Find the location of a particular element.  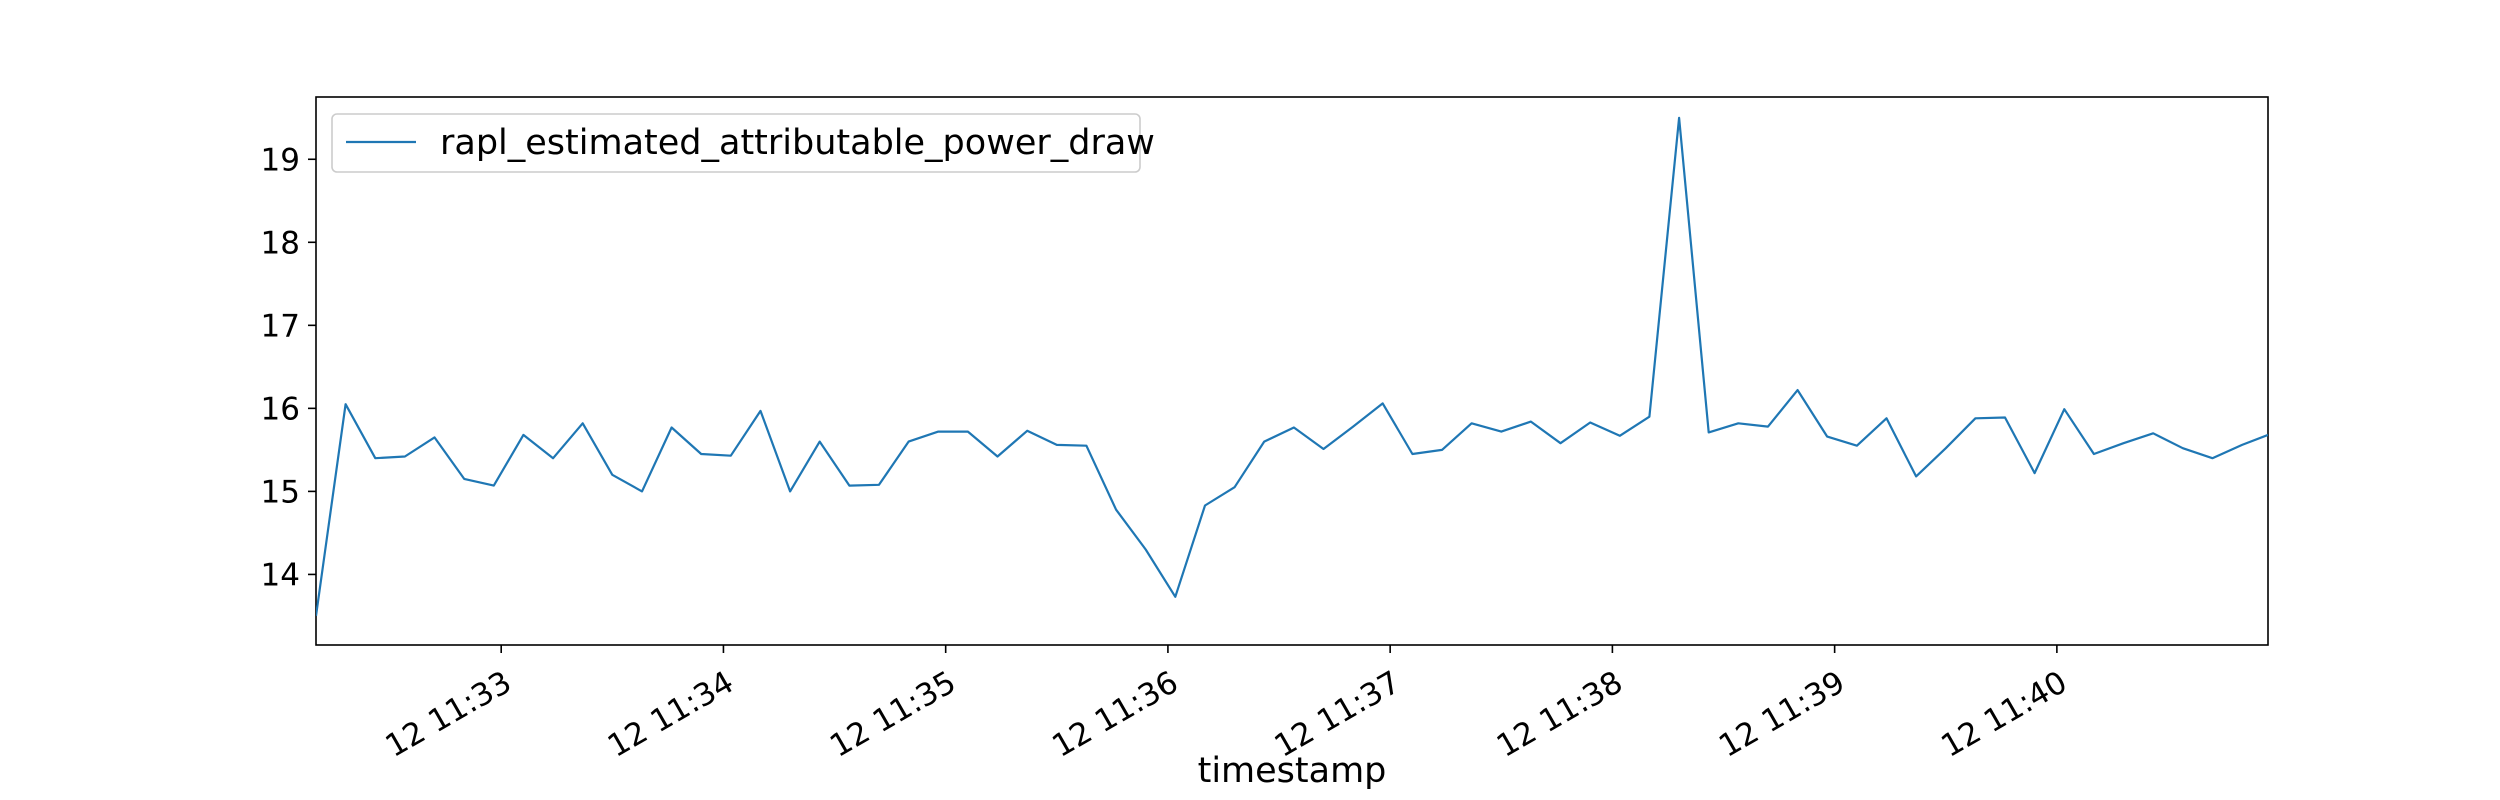

x-tick-label: 12 11:36 is located at coordinates (1115, 714).